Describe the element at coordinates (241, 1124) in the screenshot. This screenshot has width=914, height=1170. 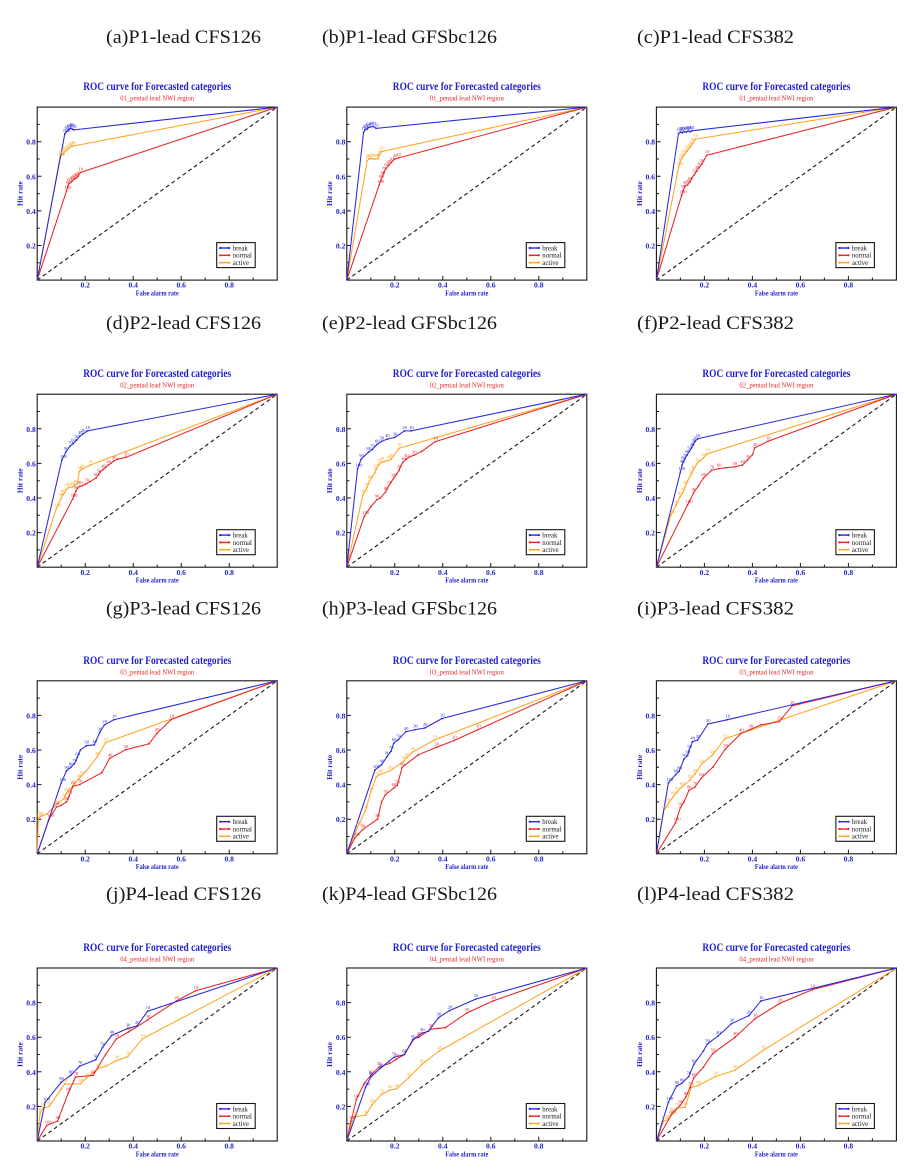
I see `svg-text: active` at that location.